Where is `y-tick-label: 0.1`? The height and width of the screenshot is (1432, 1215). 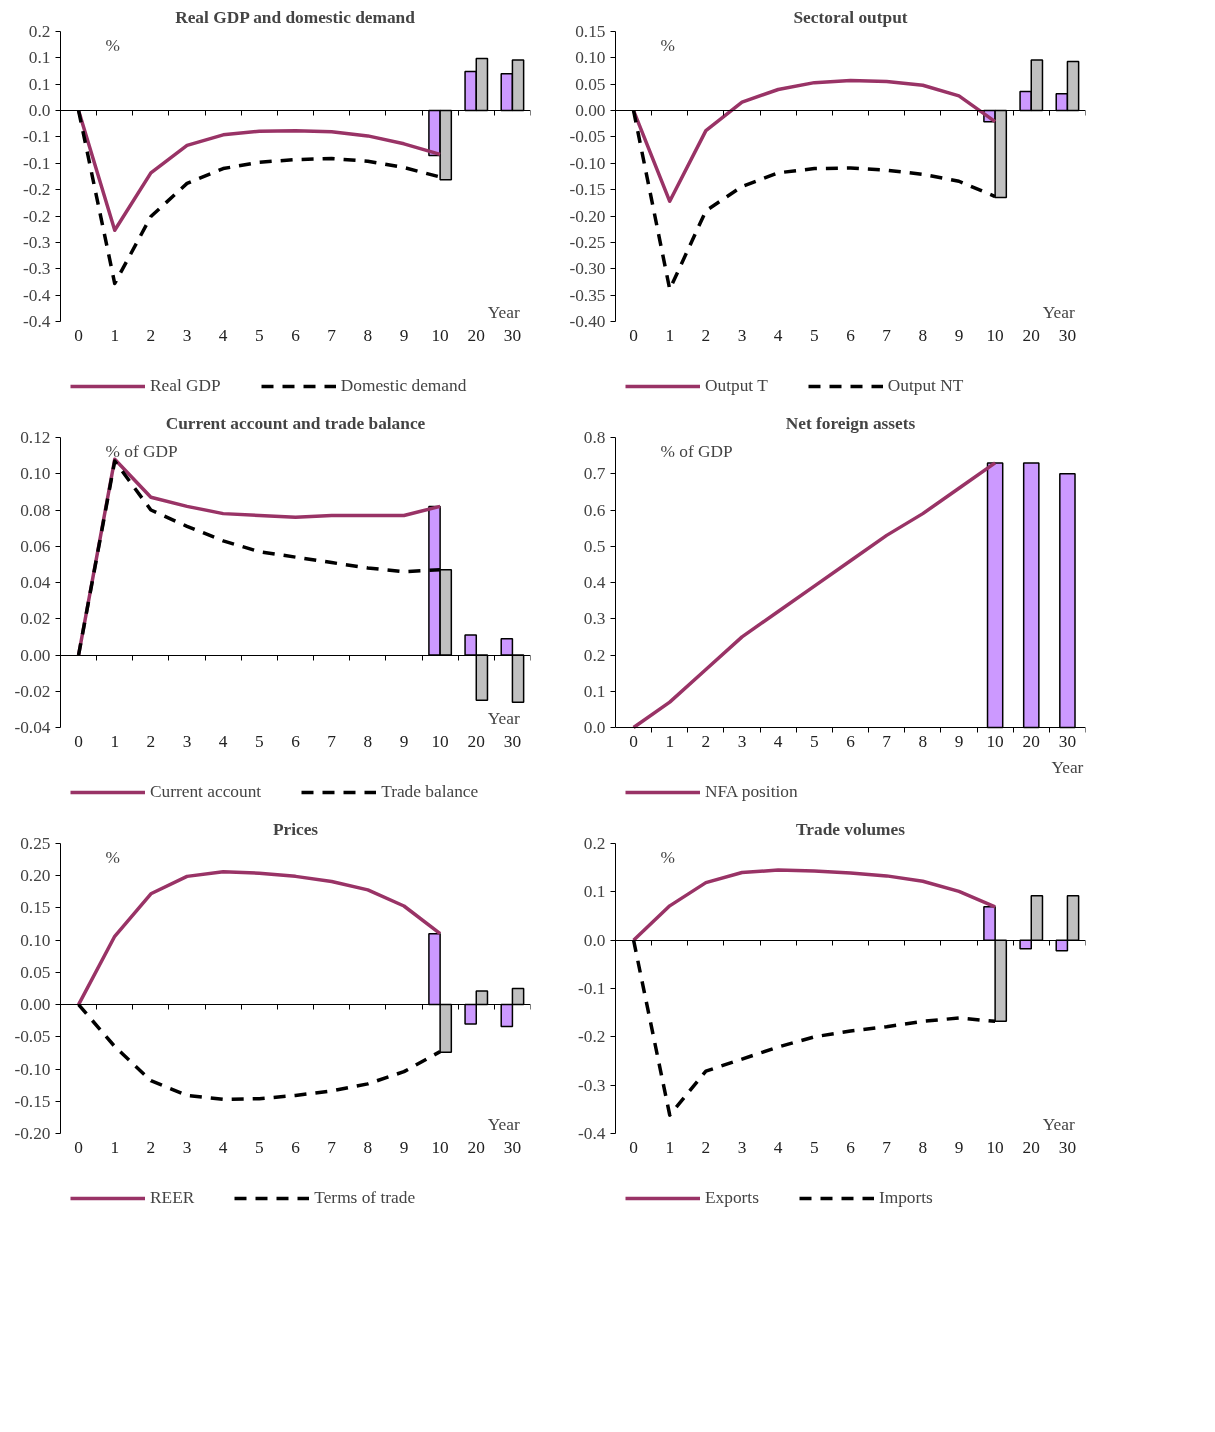 y-tick-label: 0.1 is located at coordinates (594, 892).